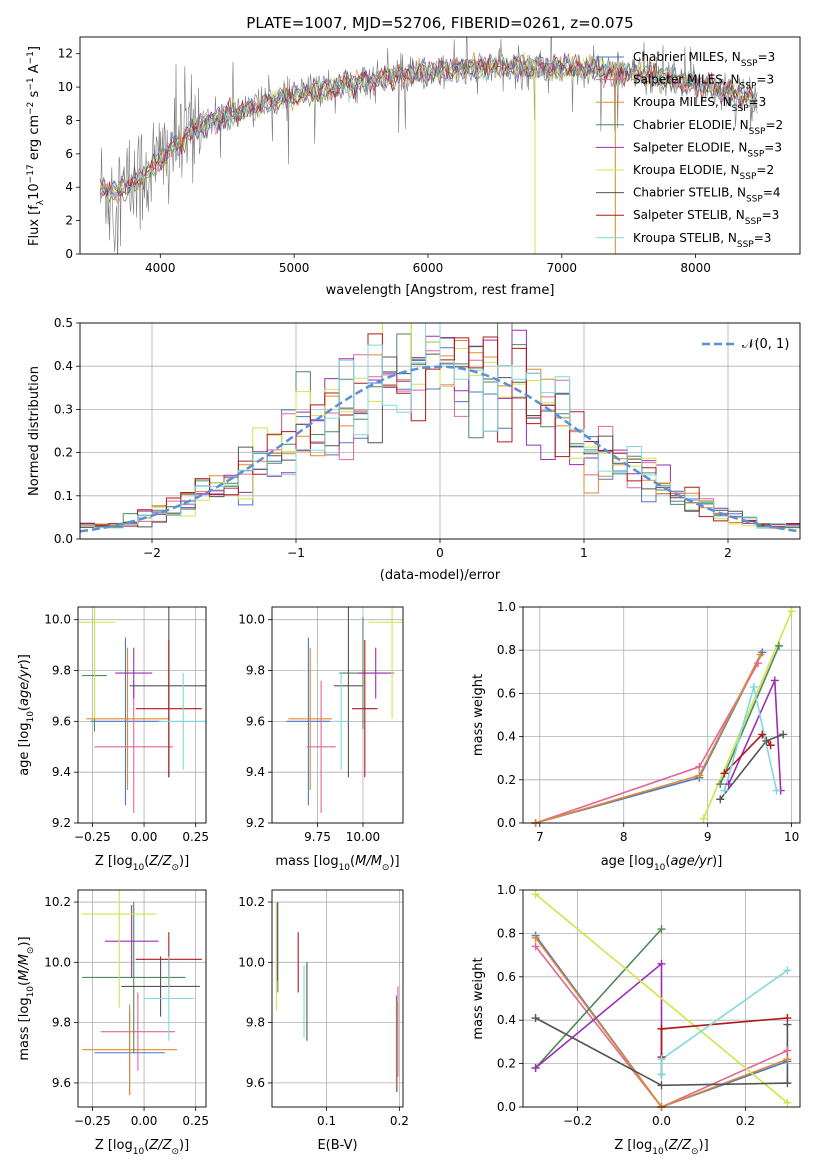 This screenshot has width=819, height=1170. I want to click on y-tick-label: 0.0, so click(63, 539).